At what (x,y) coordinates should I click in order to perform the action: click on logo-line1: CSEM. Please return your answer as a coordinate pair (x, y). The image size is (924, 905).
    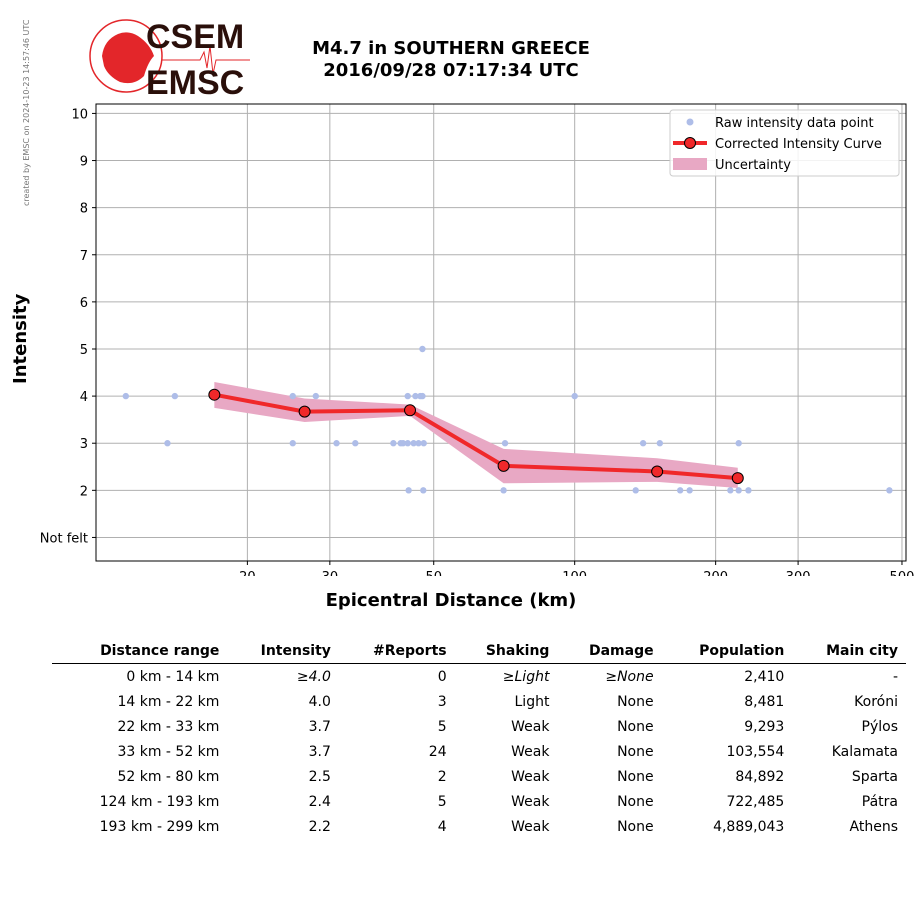
    Looking at the image, I should click on (195, 37).